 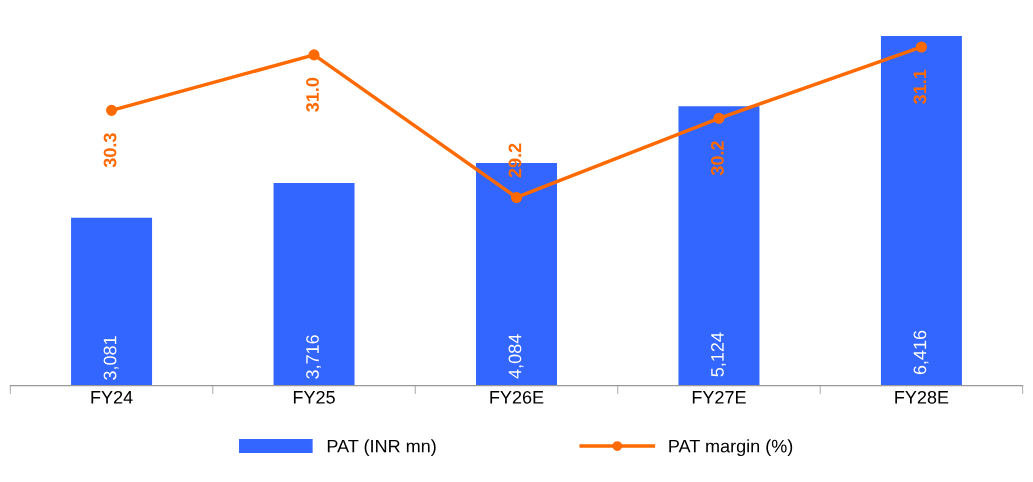 What do you see at coordinates (314, 397) in the screenshot?
I see `x-tick-label: FY25` at bounding box center [314, 397].